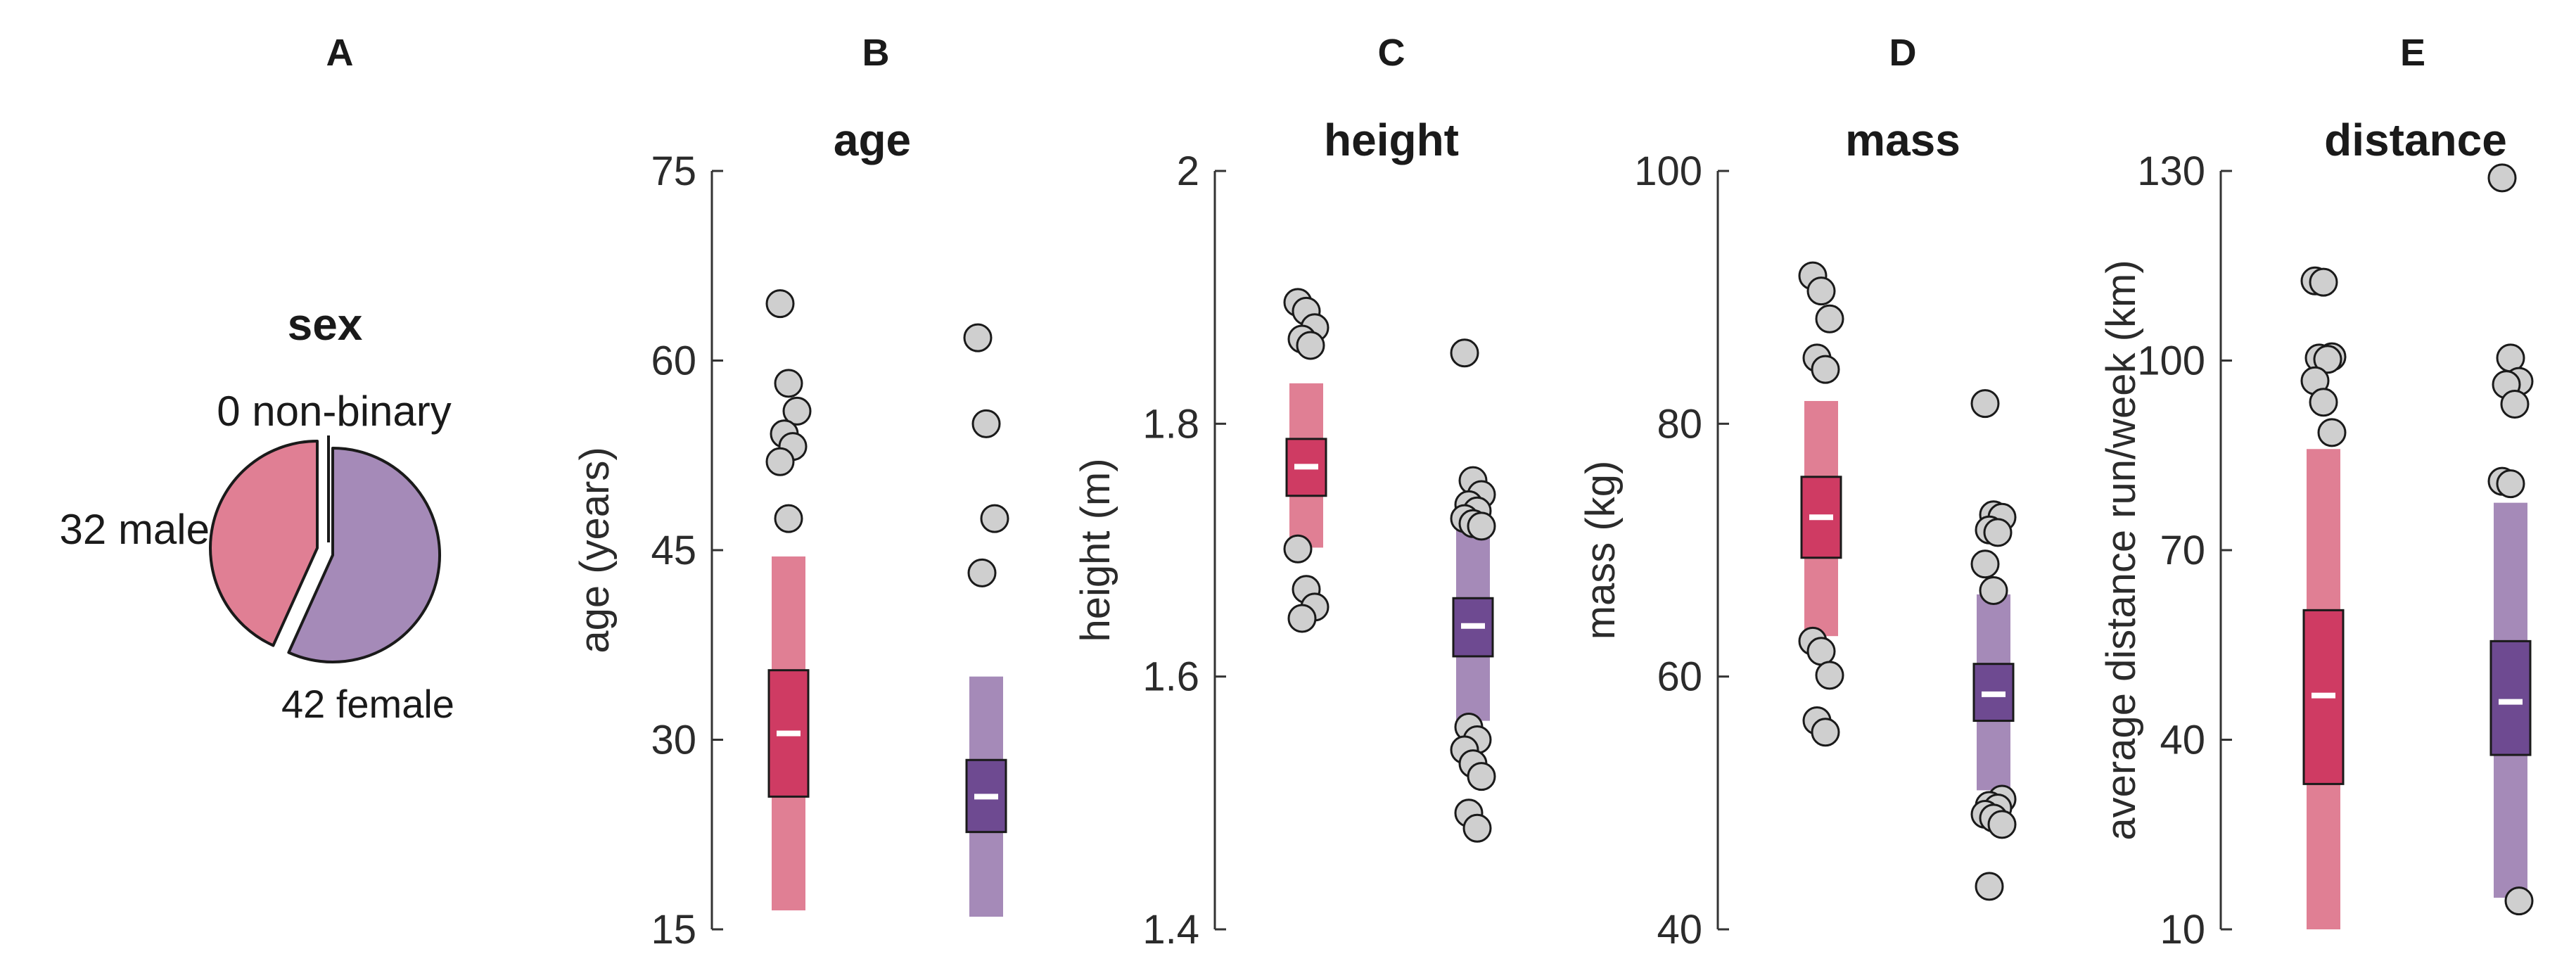  What do you see at coordinates (1903, 53) in the screenshot?
I see `panel-letter-d: D` at bounding box center [1903, 53].